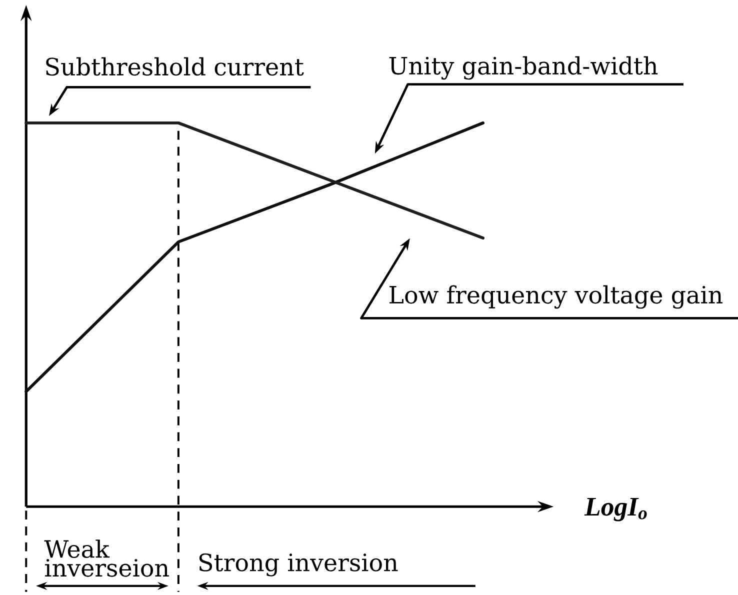 The height and width of the screenshot is (595, 738). Describe the element at coordinates (556, 297) in the screenshot. I see `text: Low frequency voltage gain` at that location.